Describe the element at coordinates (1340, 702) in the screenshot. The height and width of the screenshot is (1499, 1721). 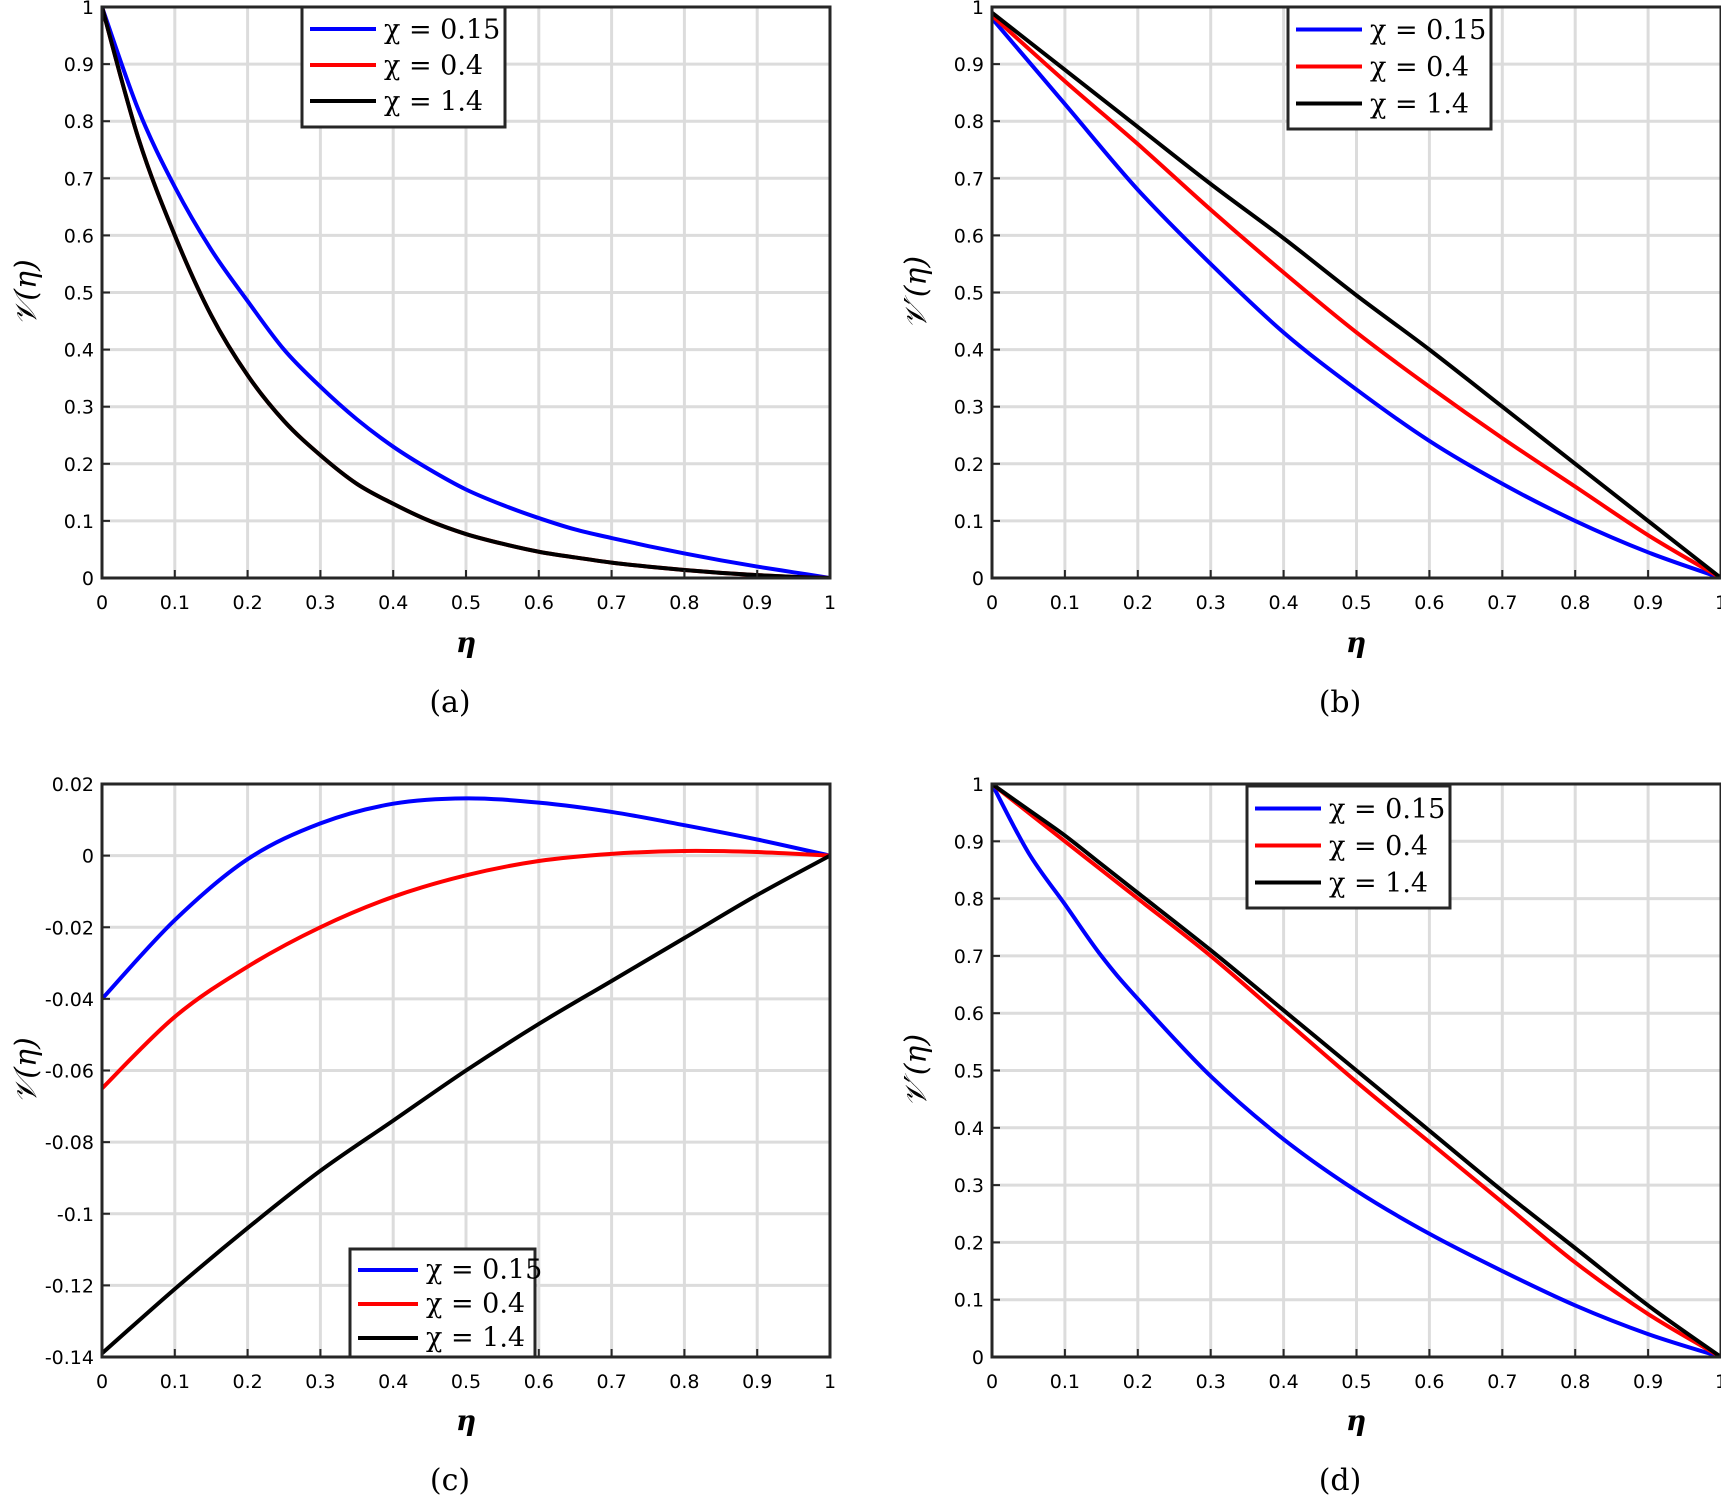
I see `panel-caption: (b)` at that location.